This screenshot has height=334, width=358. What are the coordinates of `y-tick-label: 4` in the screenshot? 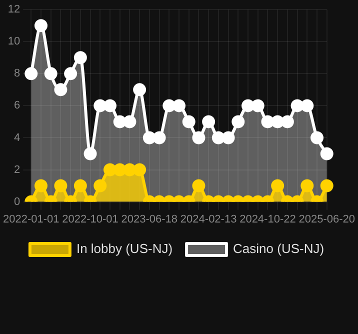 It's located at (17, 138).